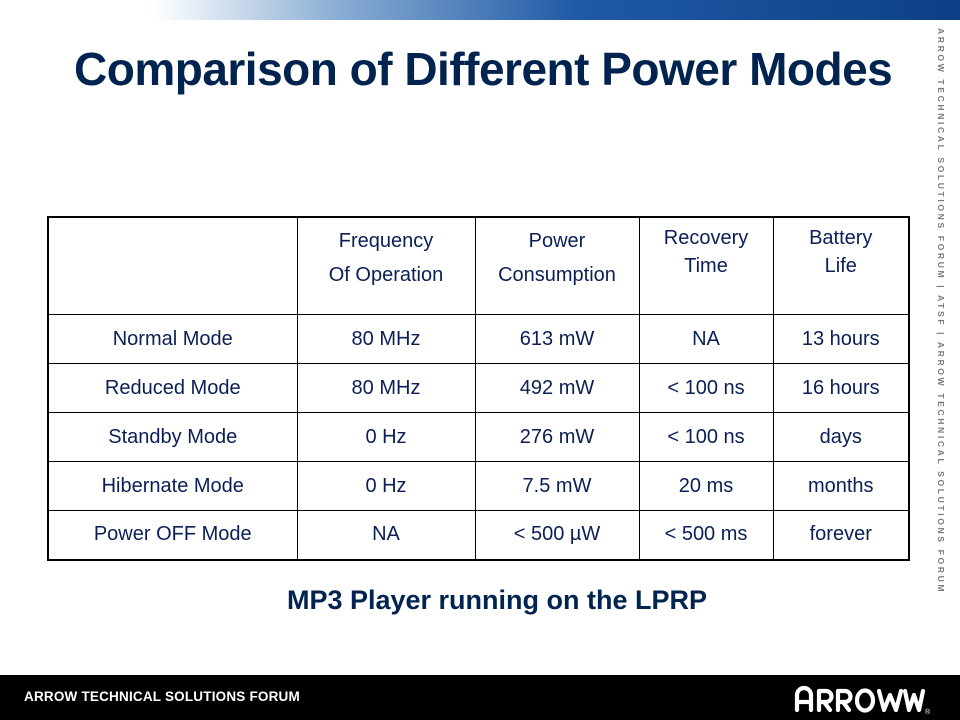 Image resolution: width=960 pixels, height=720 pixels. I want to click on battery-cell: days, so click(841, 437).